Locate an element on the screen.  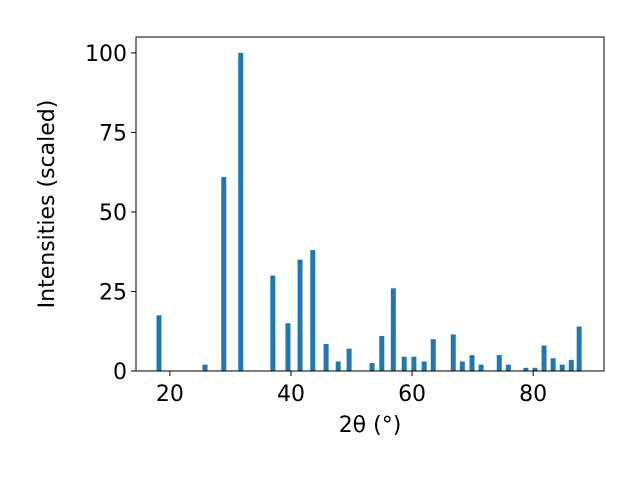
x-axis-label: 2θ (°) is located at coordinates (370, 425).